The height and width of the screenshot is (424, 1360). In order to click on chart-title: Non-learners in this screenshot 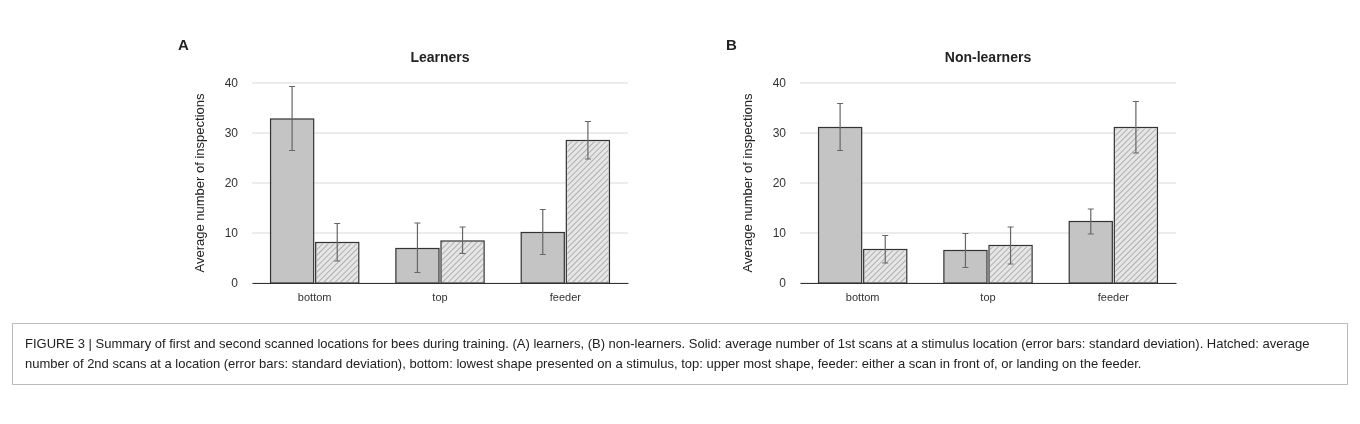, I will do `click(988, 57)`.